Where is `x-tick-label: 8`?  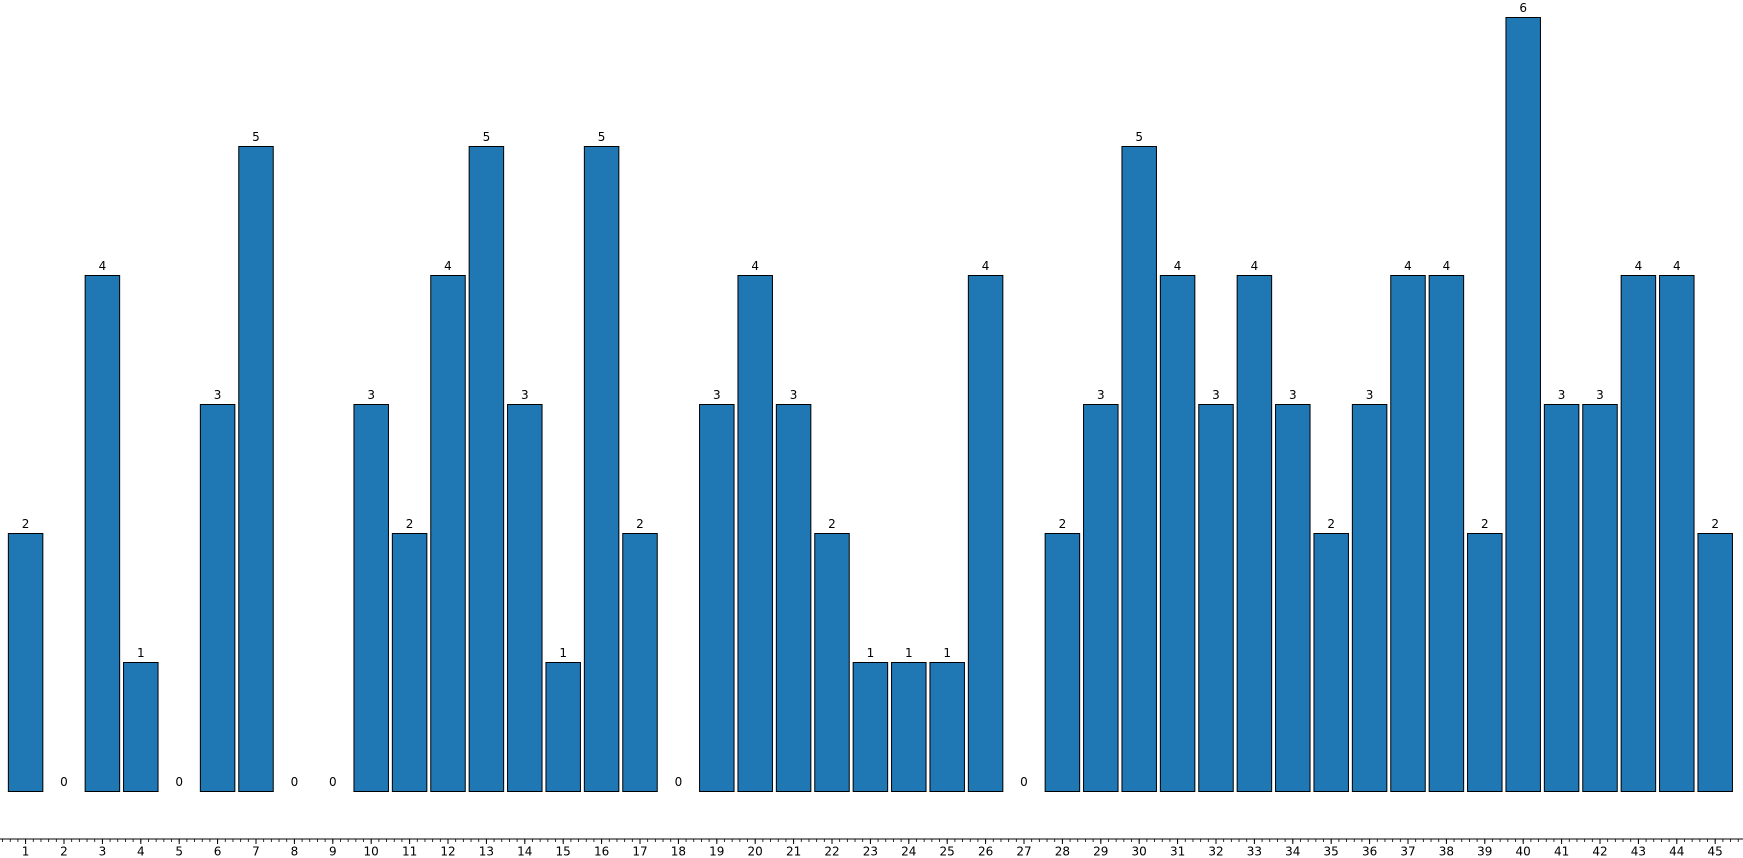 x-tick-label: 8 is located at coordinates (295, 851).